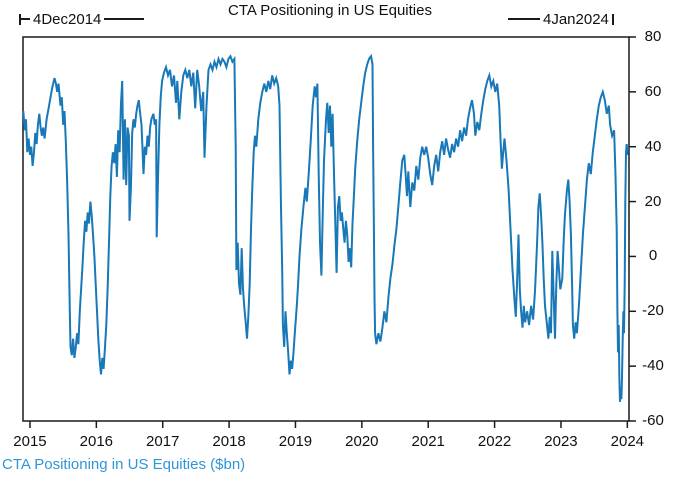  What do you see at coordinates (653, 146) in the screenshot?
I see `y-tick-label: 40` at bounding box center [653, 146].